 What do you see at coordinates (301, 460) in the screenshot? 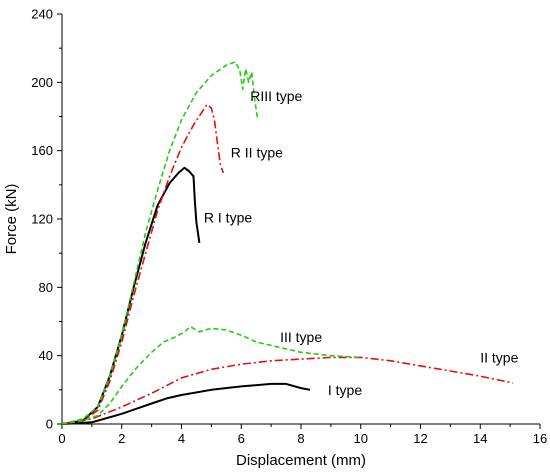
I see `x-axis-title: Displacement (mm)` at bounding box center [301, 460].